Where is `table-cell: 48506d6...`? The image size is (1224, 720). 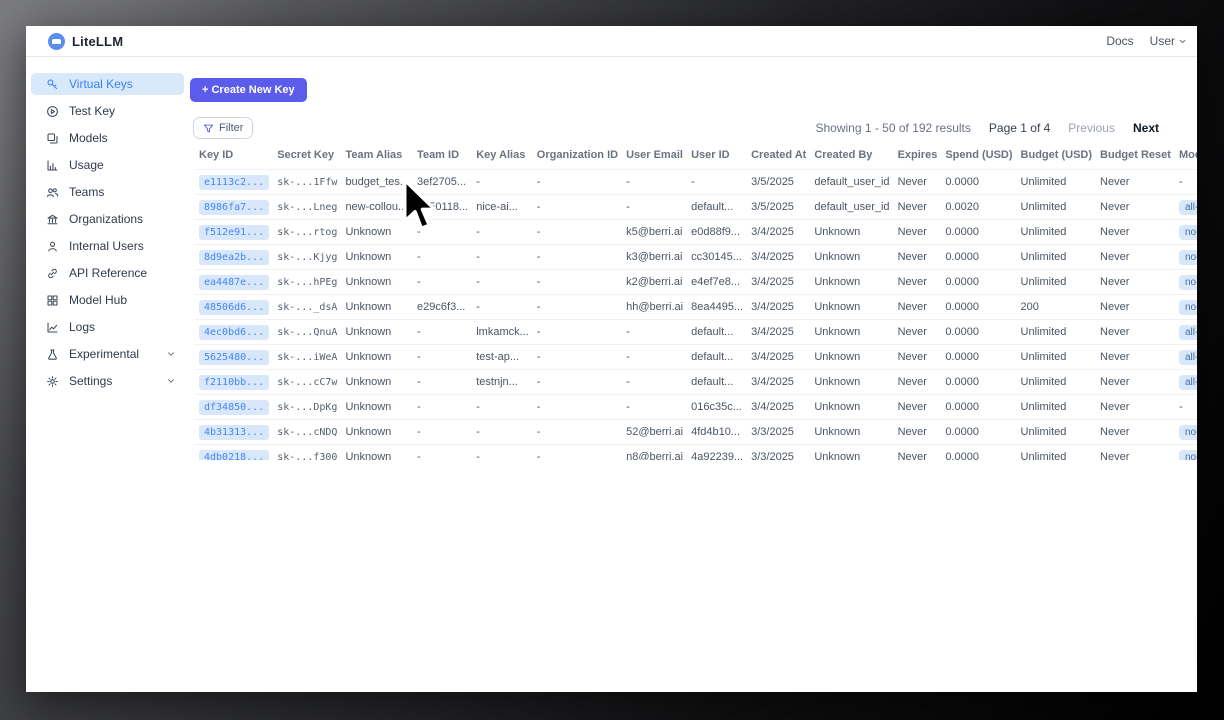 table-cell: 48506d6... is located at coordinates (234, 307).